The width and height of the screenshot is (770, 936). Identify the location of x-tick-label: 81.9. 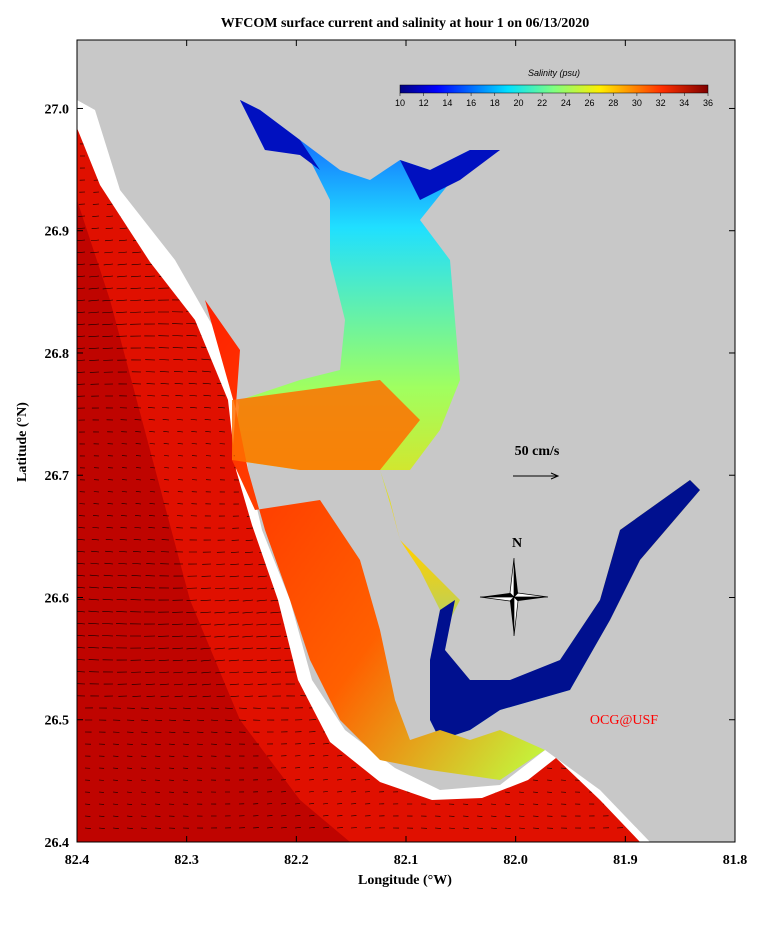
(625, 860).